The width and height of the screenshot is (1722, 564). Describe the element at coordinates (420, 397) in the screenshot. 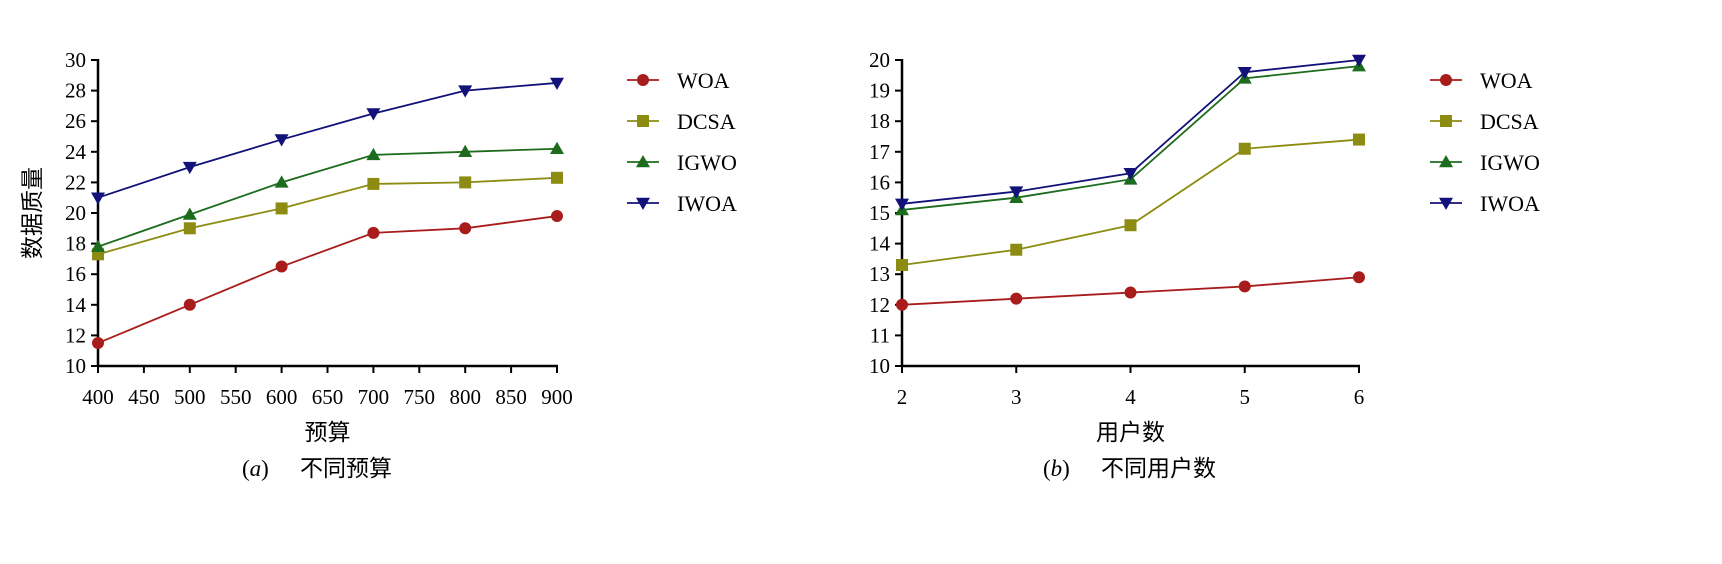

I see `chart-a-x-tick-label: 750` at that location.